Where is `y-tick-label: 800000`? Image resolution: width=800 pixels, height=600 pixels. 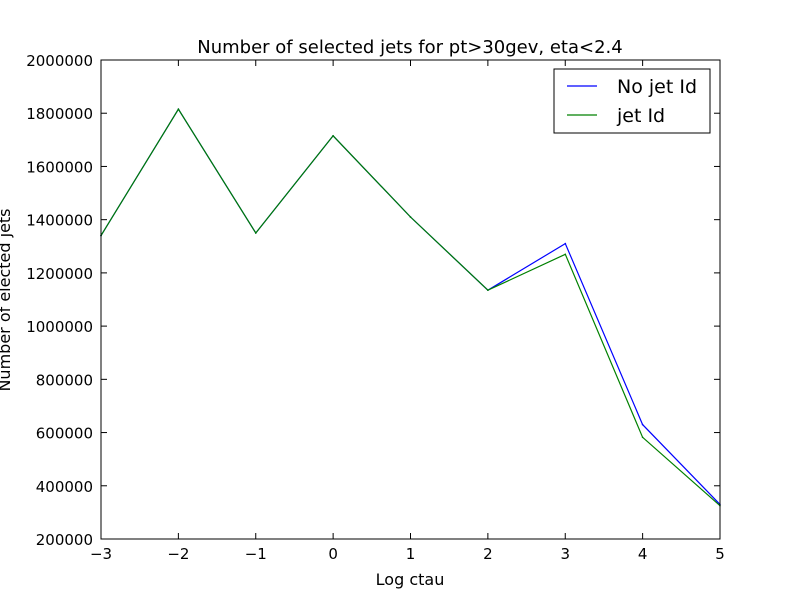
y-tick-label: 800000 is located at coordinates (64, 380).